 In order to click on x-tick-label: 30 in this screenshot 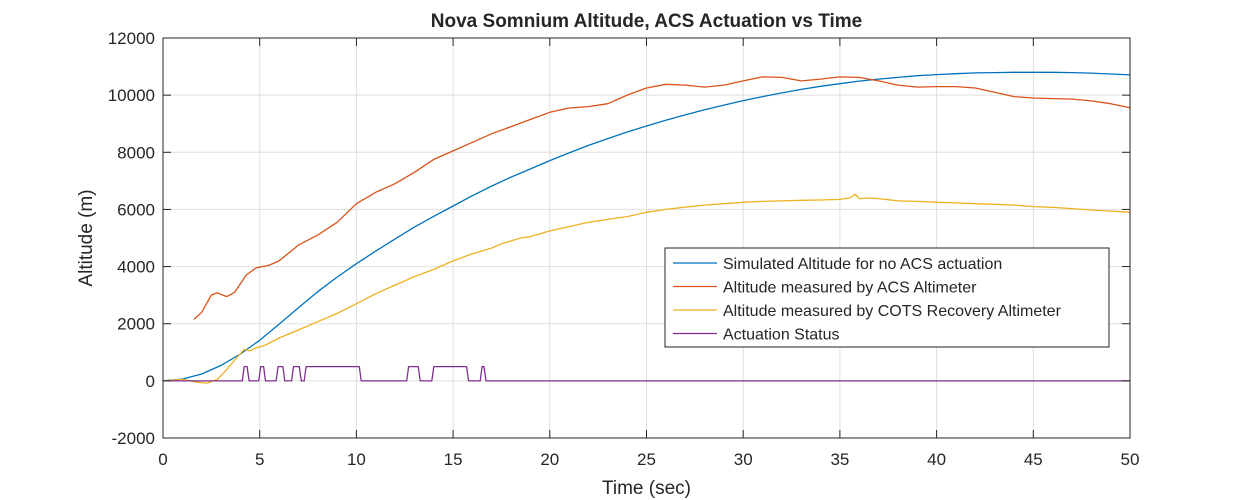, I will do `click(743, 459)`.